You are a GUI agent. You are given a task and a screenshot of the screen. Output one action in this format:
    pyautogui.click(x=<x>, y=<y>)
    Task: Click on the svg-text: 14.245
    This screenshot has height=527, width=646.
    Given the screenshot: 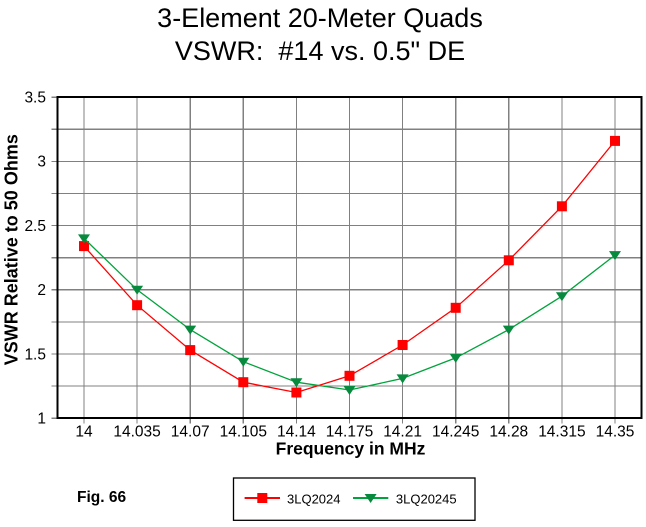 What is the action you would take?
    pyautogui.click(x=455, y=432)
    